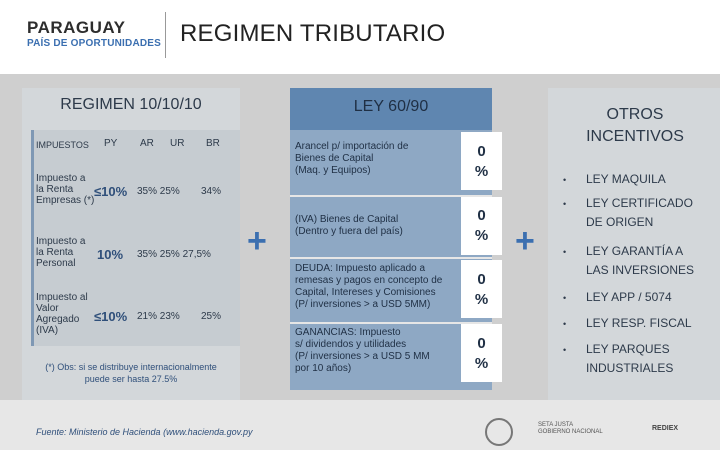 This screenshot has width=720, height=450. What do you see at coordinates (158, 191) in the screenshot?
I see `ar-ur-value: 35% 25%` at bounding box center [158, 191].